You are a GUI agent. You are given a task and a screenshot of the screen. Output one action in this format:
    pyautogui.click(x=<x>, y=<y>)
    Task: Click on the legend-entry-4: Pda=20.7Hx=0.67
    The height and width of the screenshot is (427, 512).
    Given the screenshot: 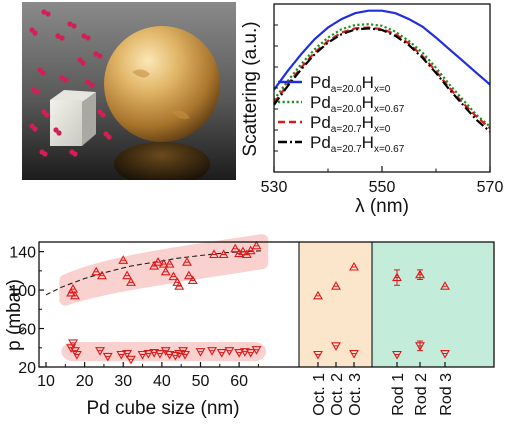 What is the action you would take?
    pyautogui.click(x=357, y=144)
    